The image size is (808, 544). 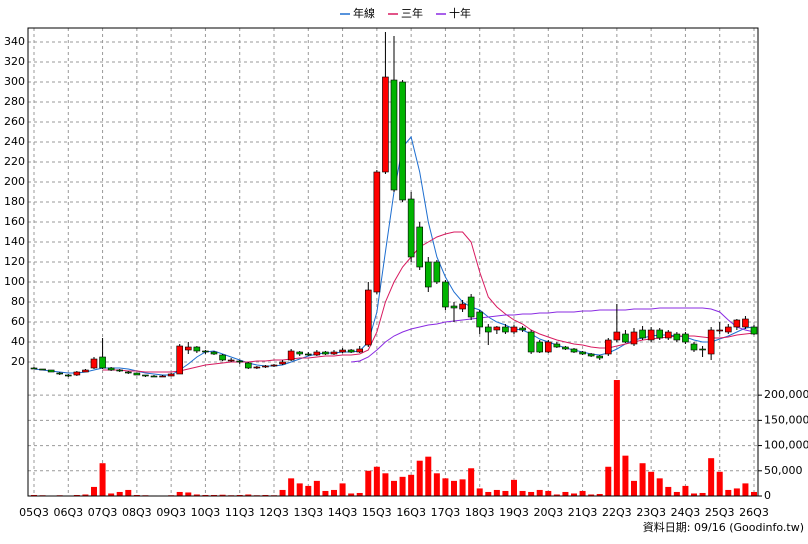 I want to click on y-tick-label: 160, so click(x=14, y=221).